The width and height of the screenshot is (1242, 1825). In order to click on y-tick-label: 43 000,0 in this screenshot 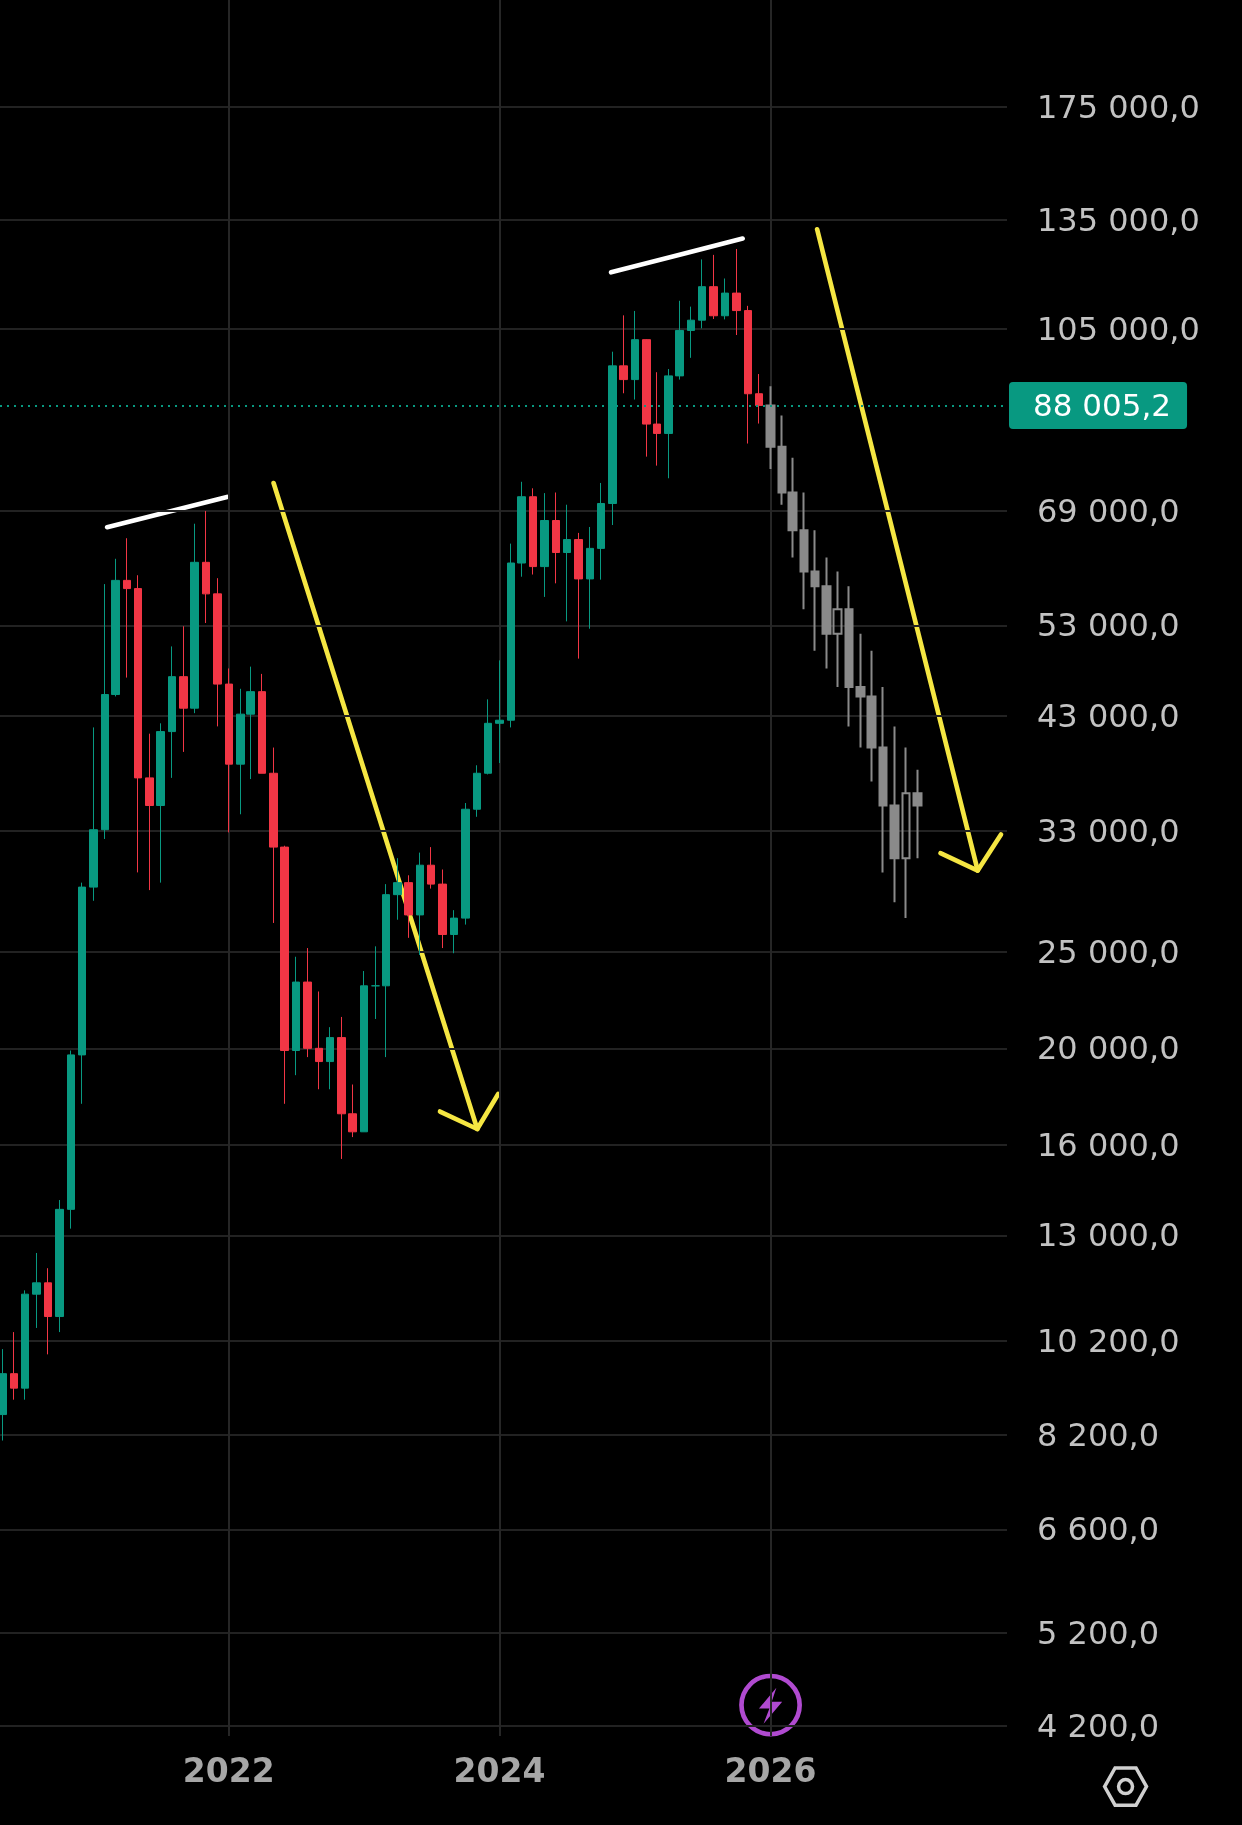, I will do `click(1108, 716)`.